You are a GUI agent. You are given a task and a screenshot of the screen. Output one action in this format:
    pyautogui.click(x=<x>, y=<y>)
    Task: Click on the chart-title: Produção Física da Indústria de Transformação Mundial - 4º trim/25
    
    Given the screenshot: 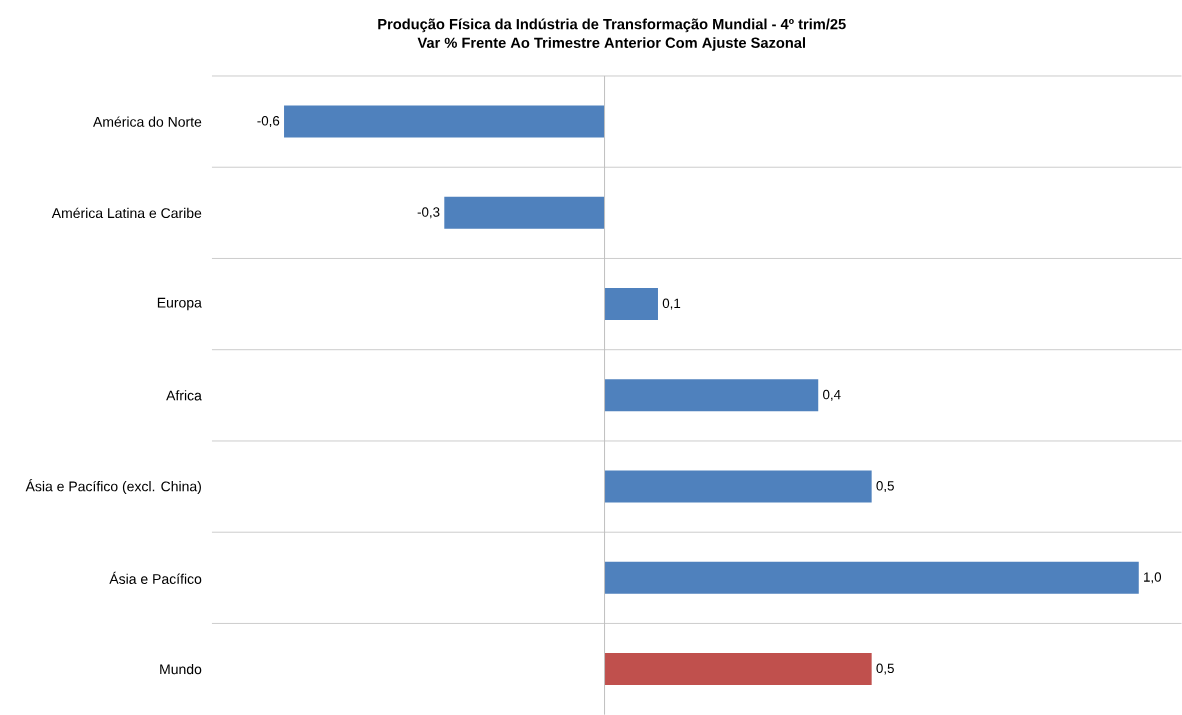 What is the action you would take?
    pyautogui.click(x=612, y=25)
    